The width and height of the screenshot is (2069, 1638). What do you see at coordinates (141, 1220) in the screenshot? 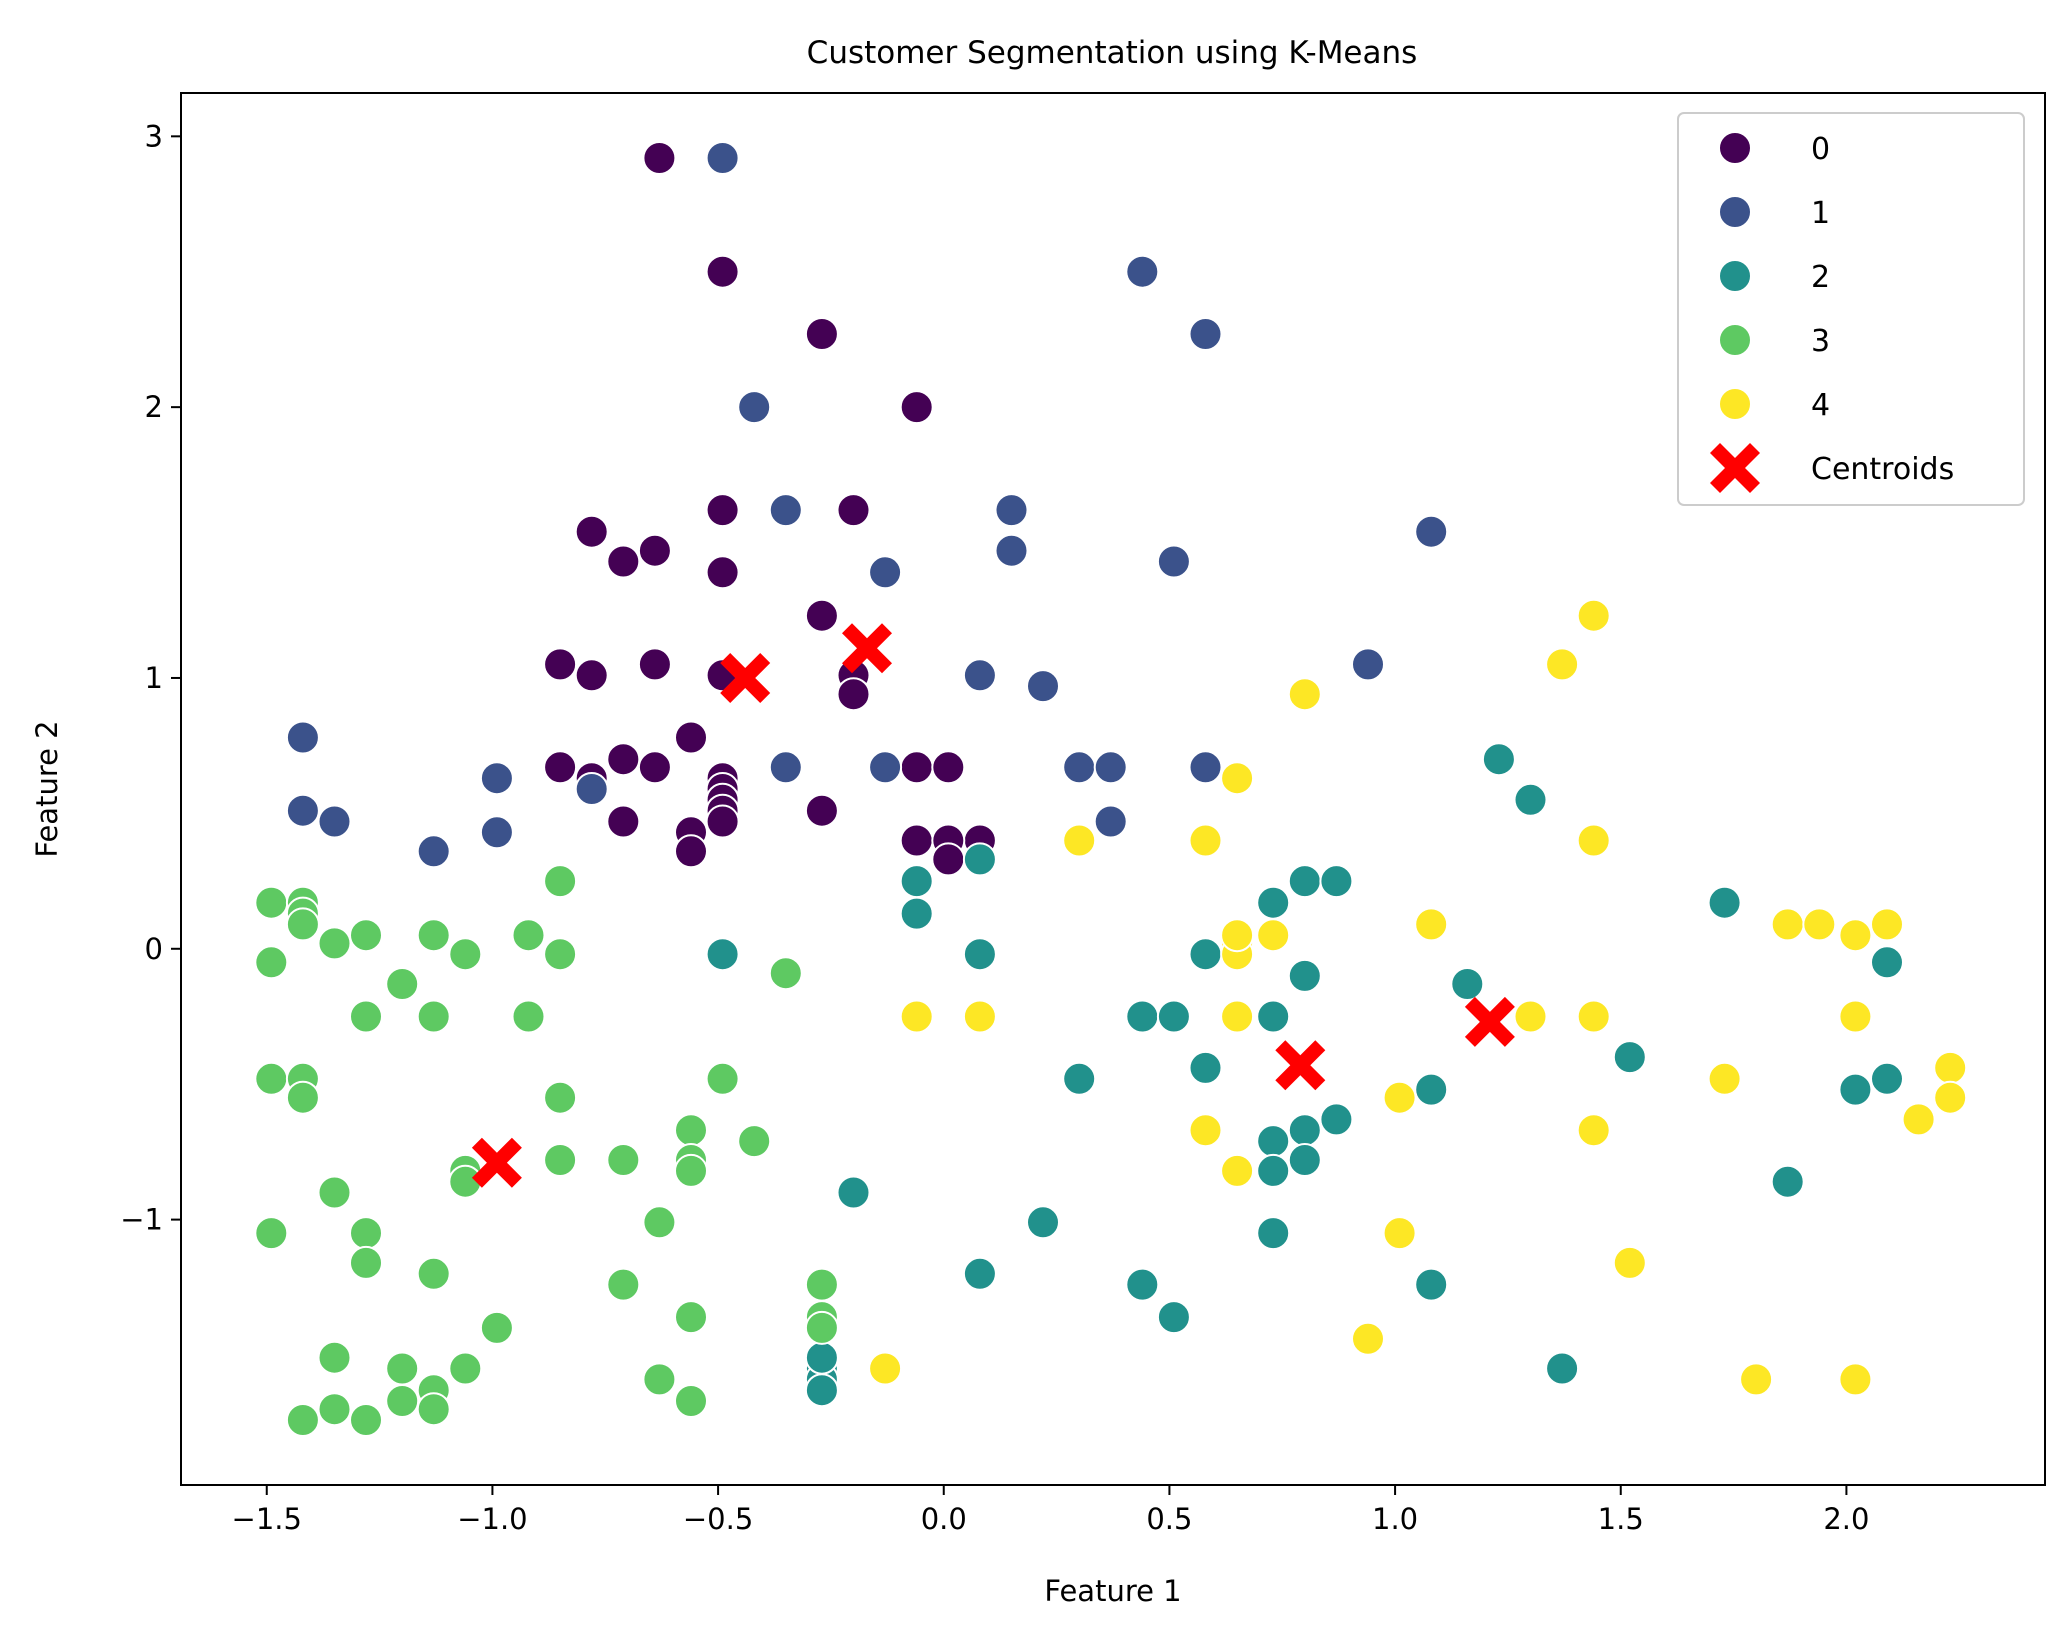
I see `y-tick-label: −1` at bounding box center [141, 1220].